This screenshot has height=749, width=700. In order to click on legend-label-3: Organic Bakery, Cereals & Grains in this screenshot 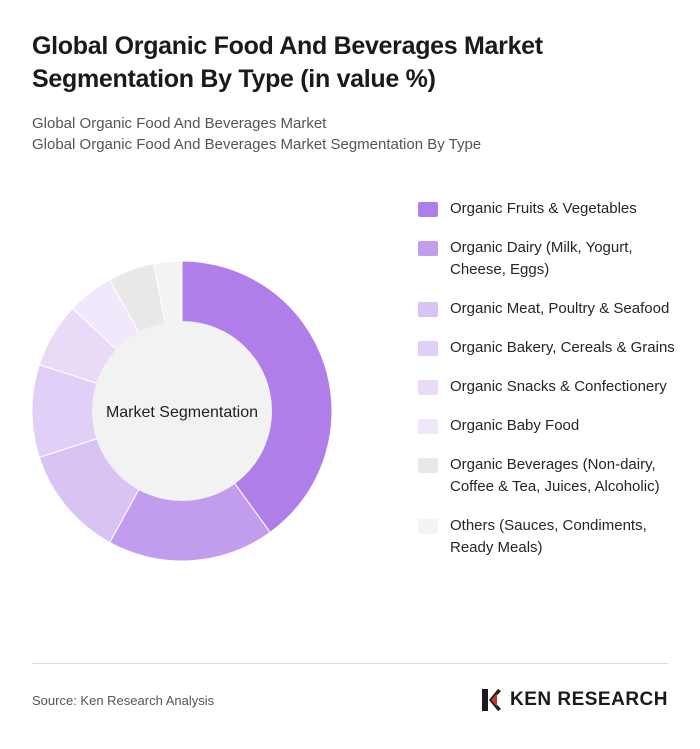, I will do `click(562, 347)`.